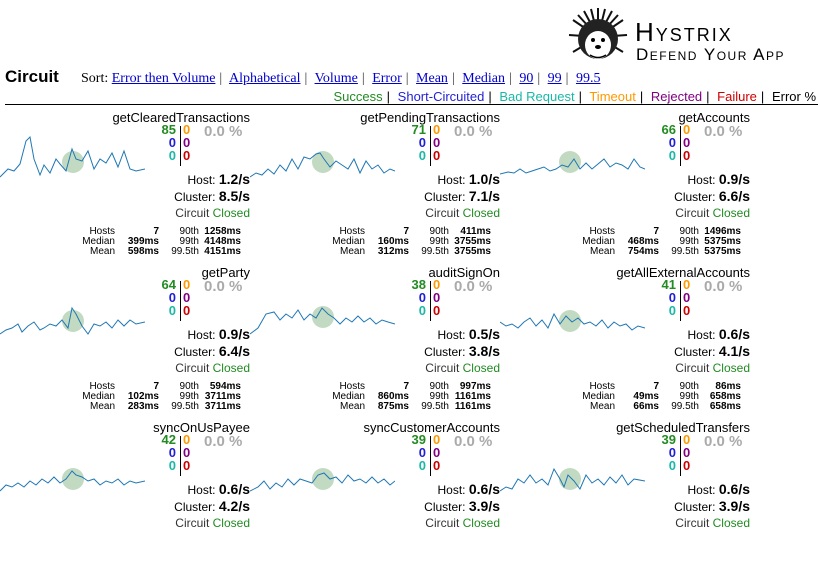  Describe the element at coordinates (143, 241) in the screenshot. I see `median-value: 399ms` at that location.